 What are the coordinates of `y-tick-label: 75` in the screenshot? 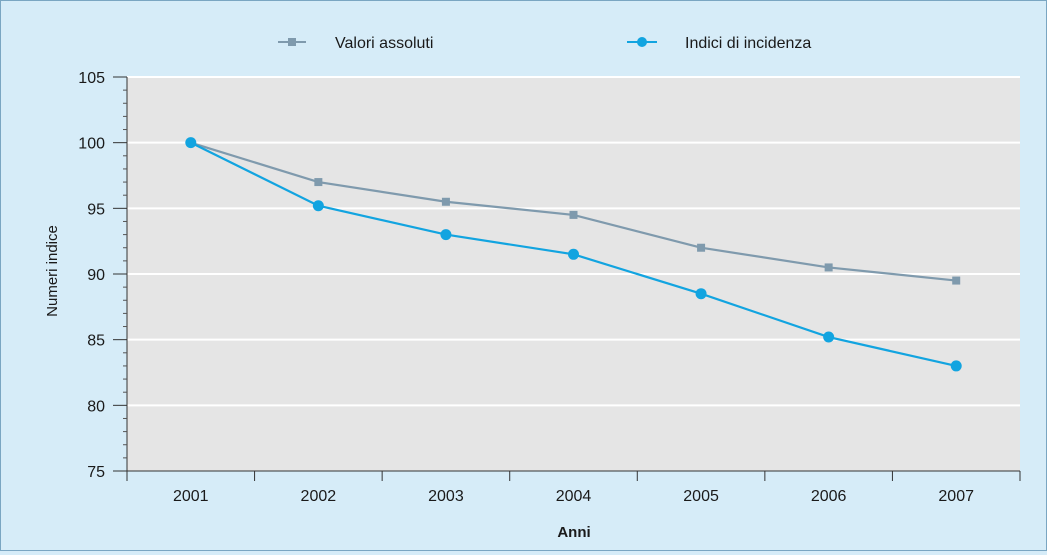 It's located at (96, 472).